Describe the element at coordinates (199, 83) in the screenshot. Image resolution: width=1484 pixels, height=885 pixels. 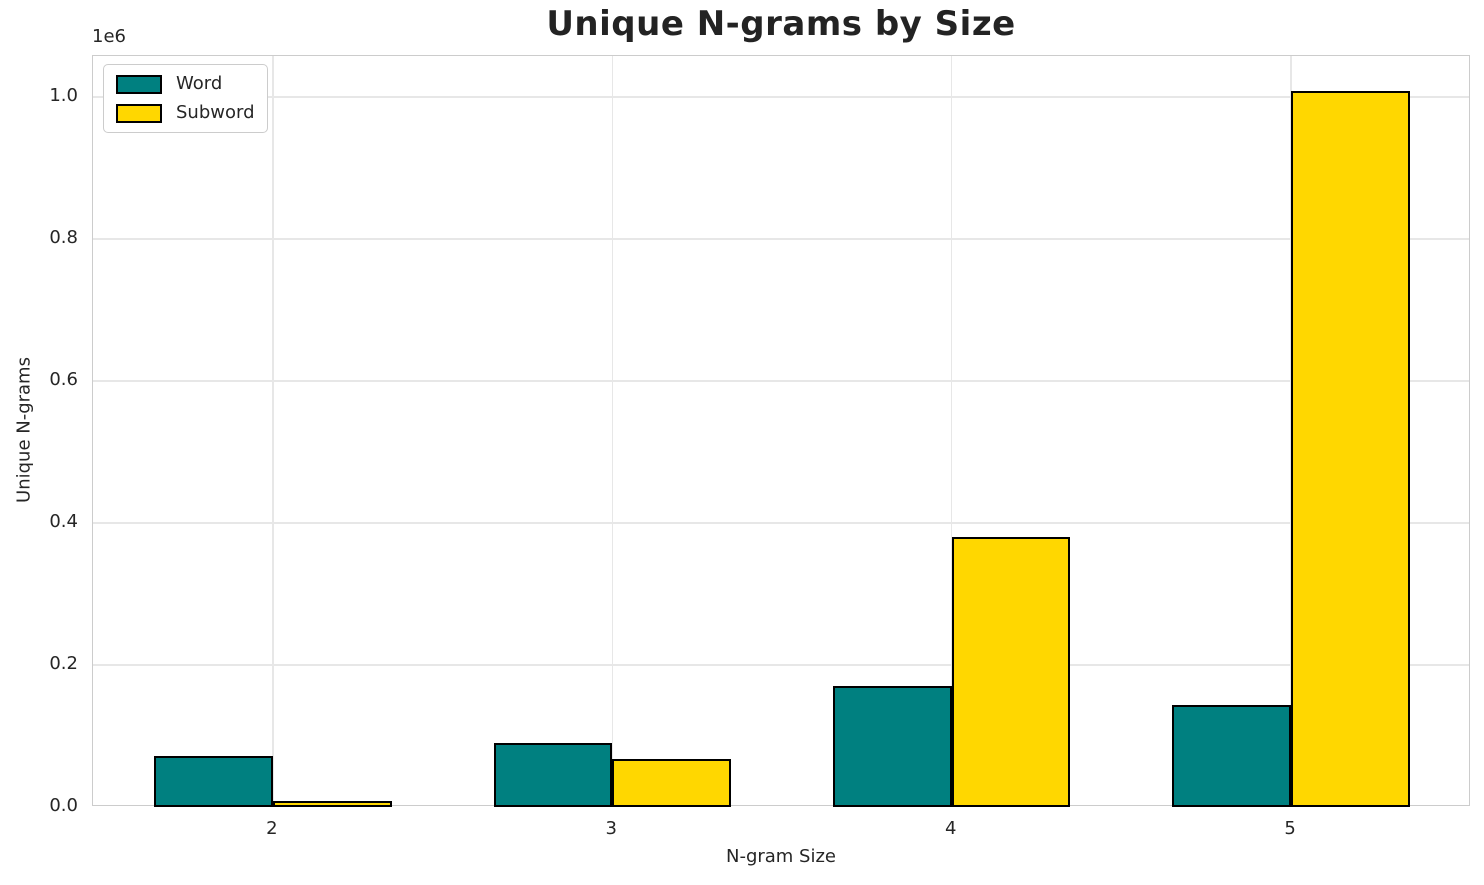
I see `legend-label: Word` at that location.